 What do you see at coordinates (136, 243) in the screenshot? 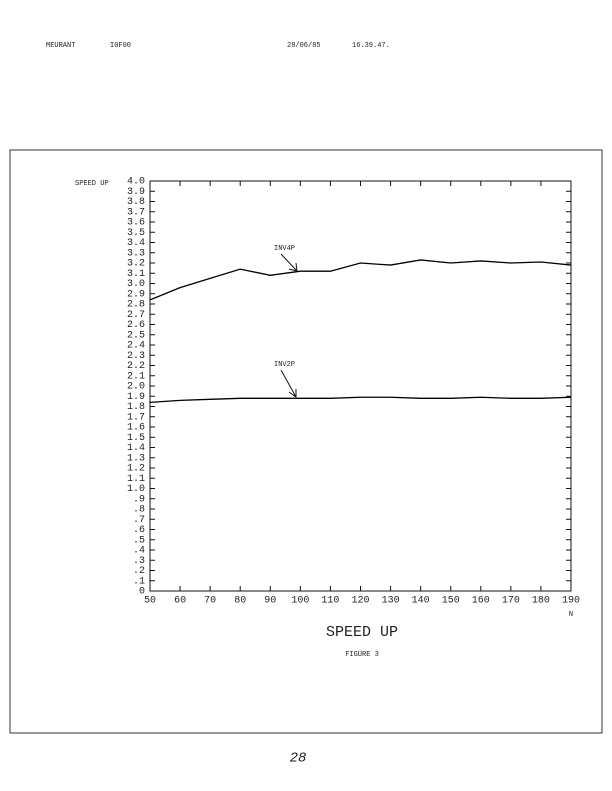
I see `y-tick-label: 3.4` at bounding box center [136, 243].